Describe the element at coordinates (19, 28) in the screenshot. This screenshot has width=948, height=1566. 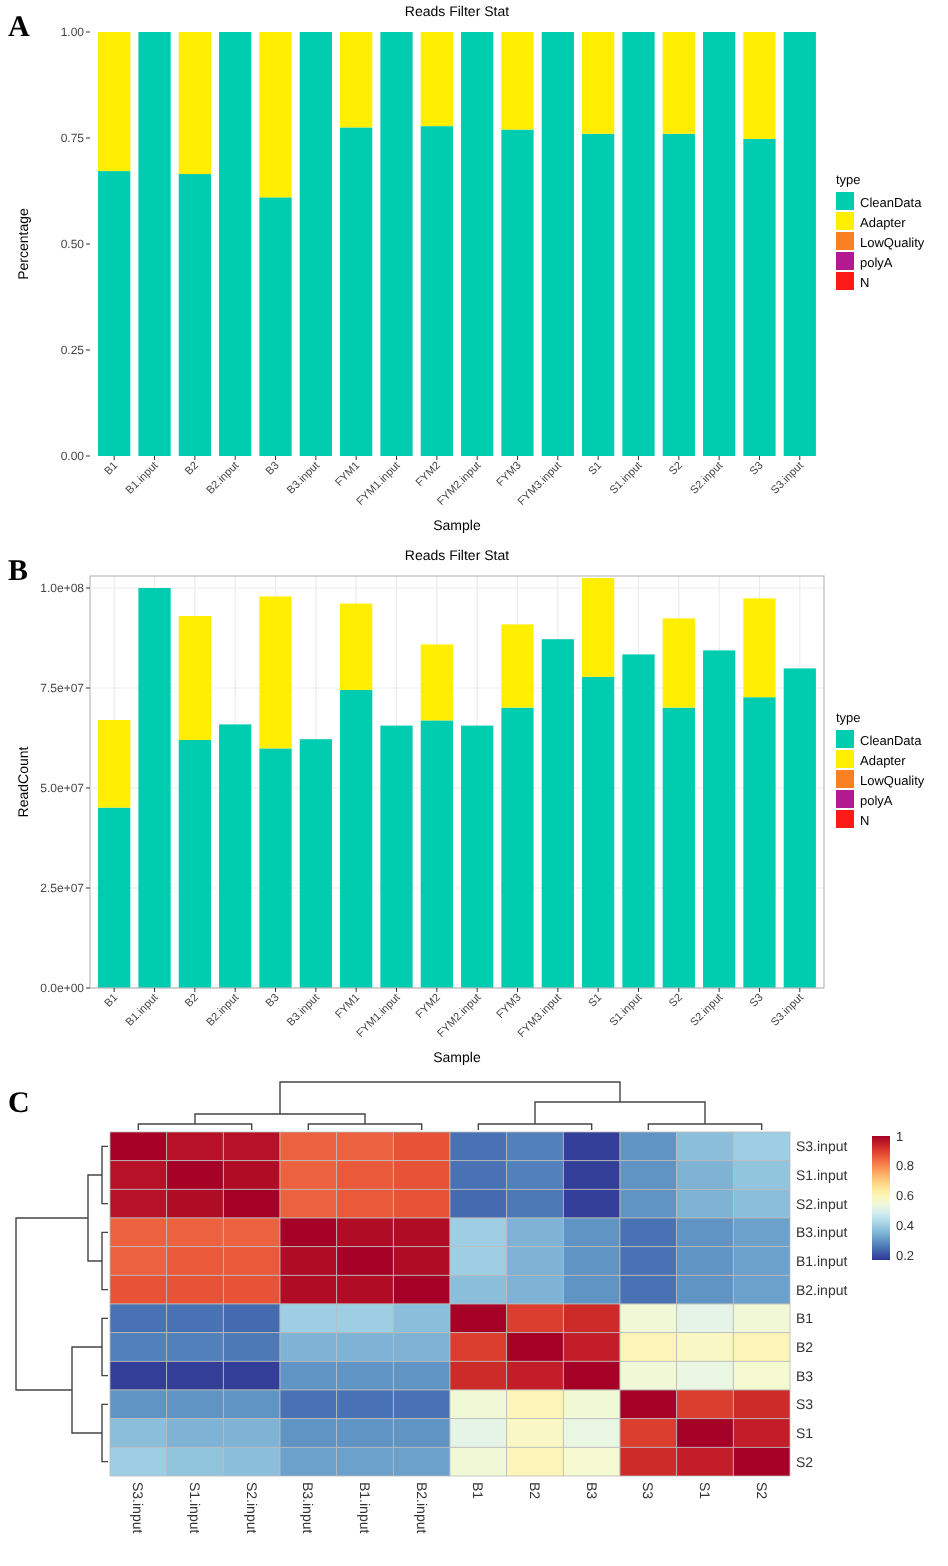
I see `text: A` at that location.